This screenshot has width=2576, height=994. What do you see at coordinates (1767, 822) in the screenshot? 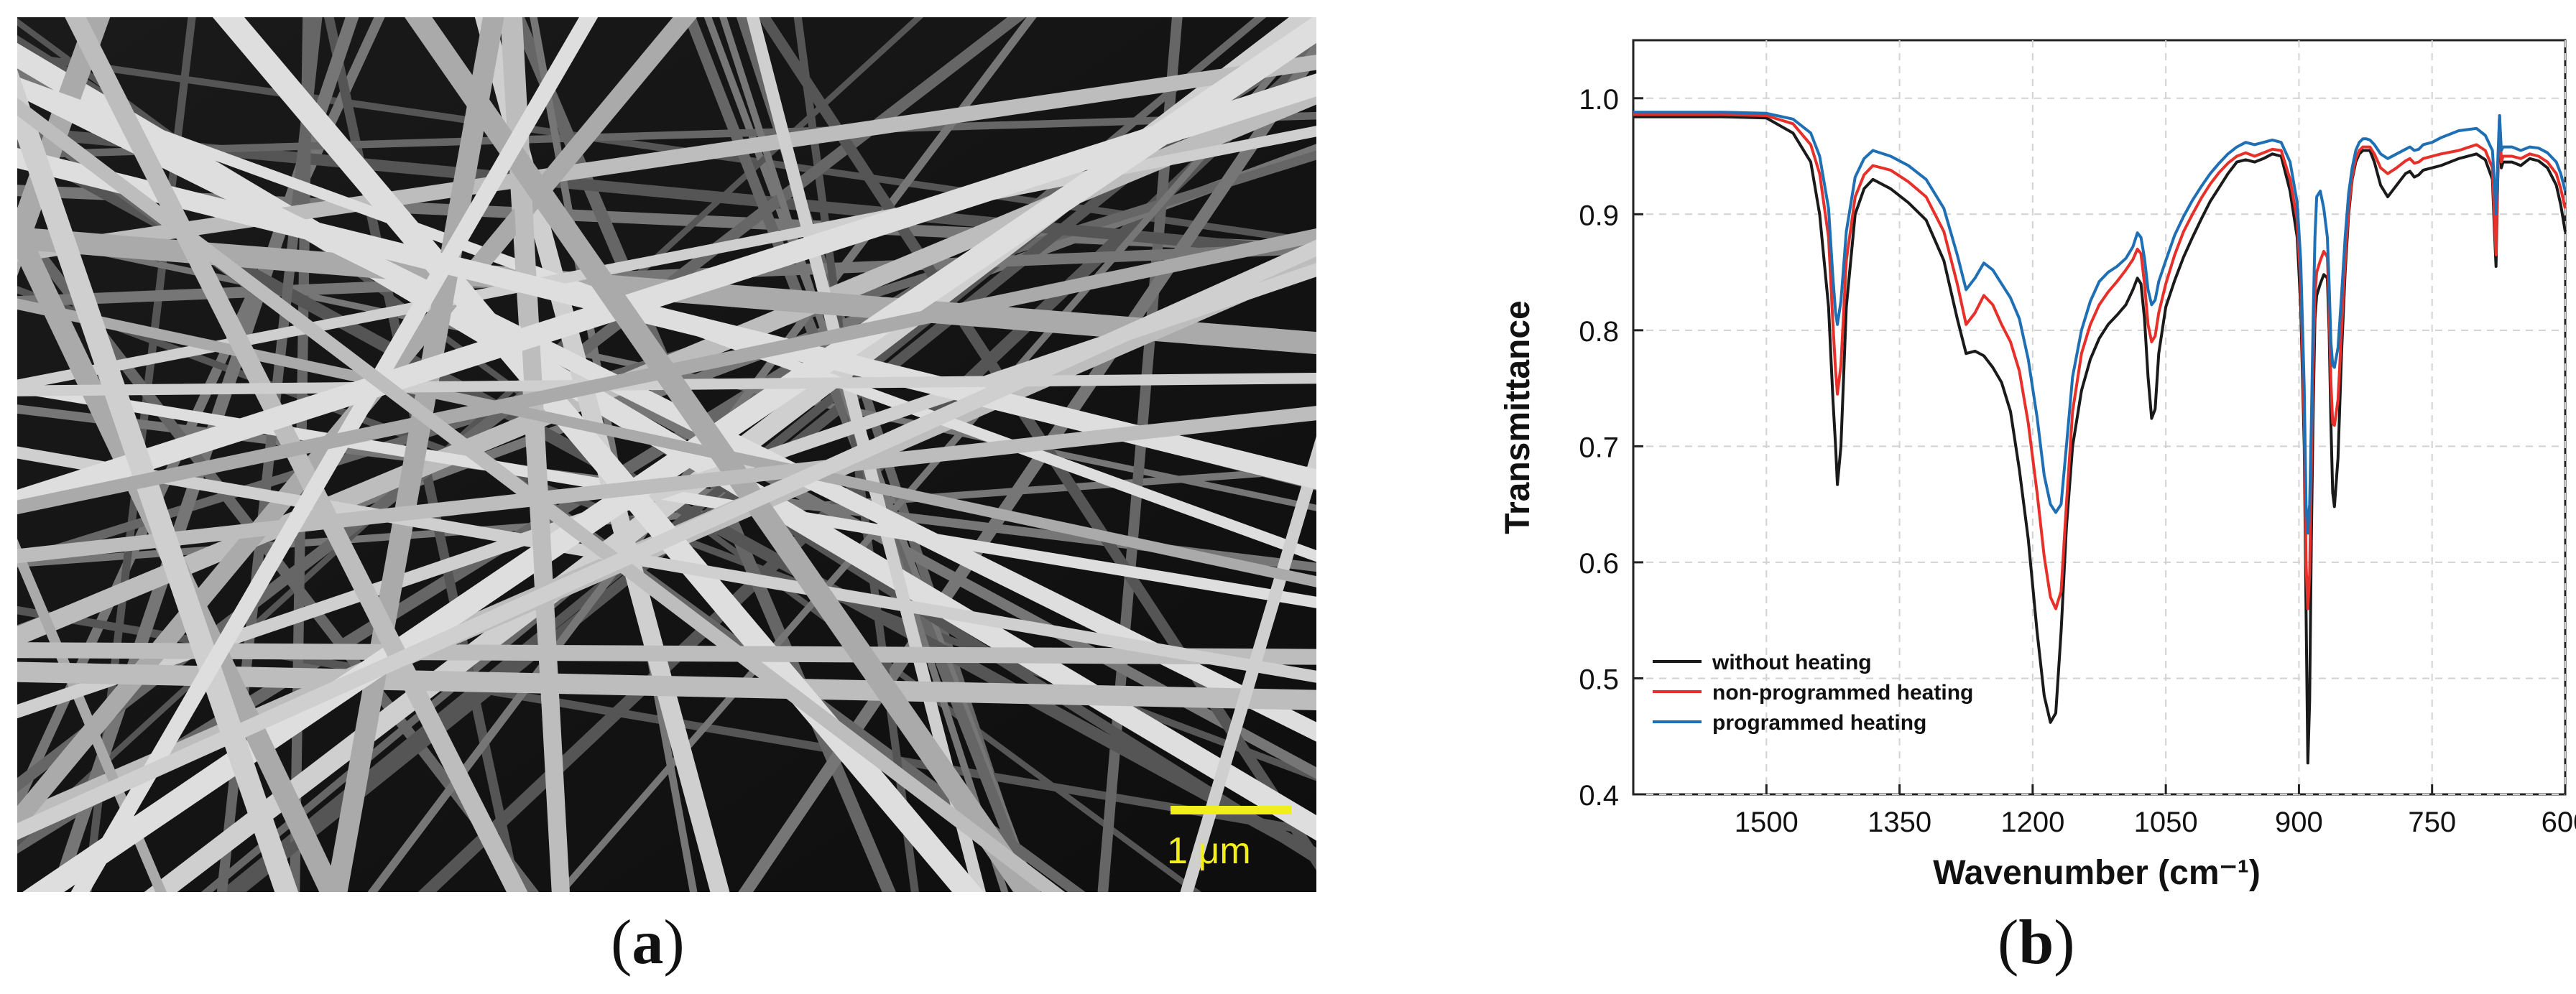
I see `x-tick-label: 1500` at bounding box center [1767, 822].